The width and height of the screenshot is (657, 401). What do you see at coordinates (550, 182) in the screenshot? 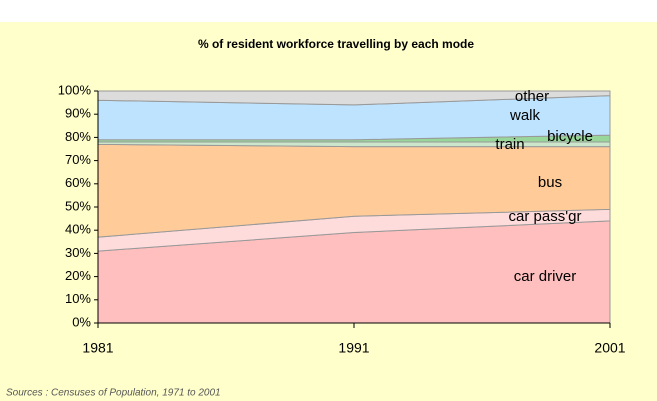
I see `series-label: bus` at bounding box center [550, 182].